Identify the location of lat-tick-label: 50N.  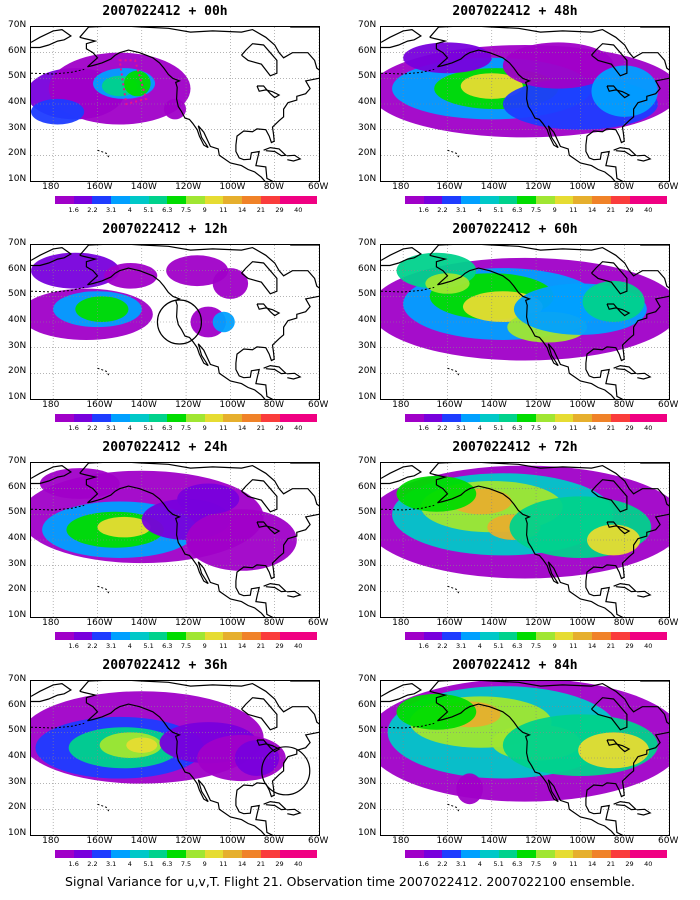
(17, 512).